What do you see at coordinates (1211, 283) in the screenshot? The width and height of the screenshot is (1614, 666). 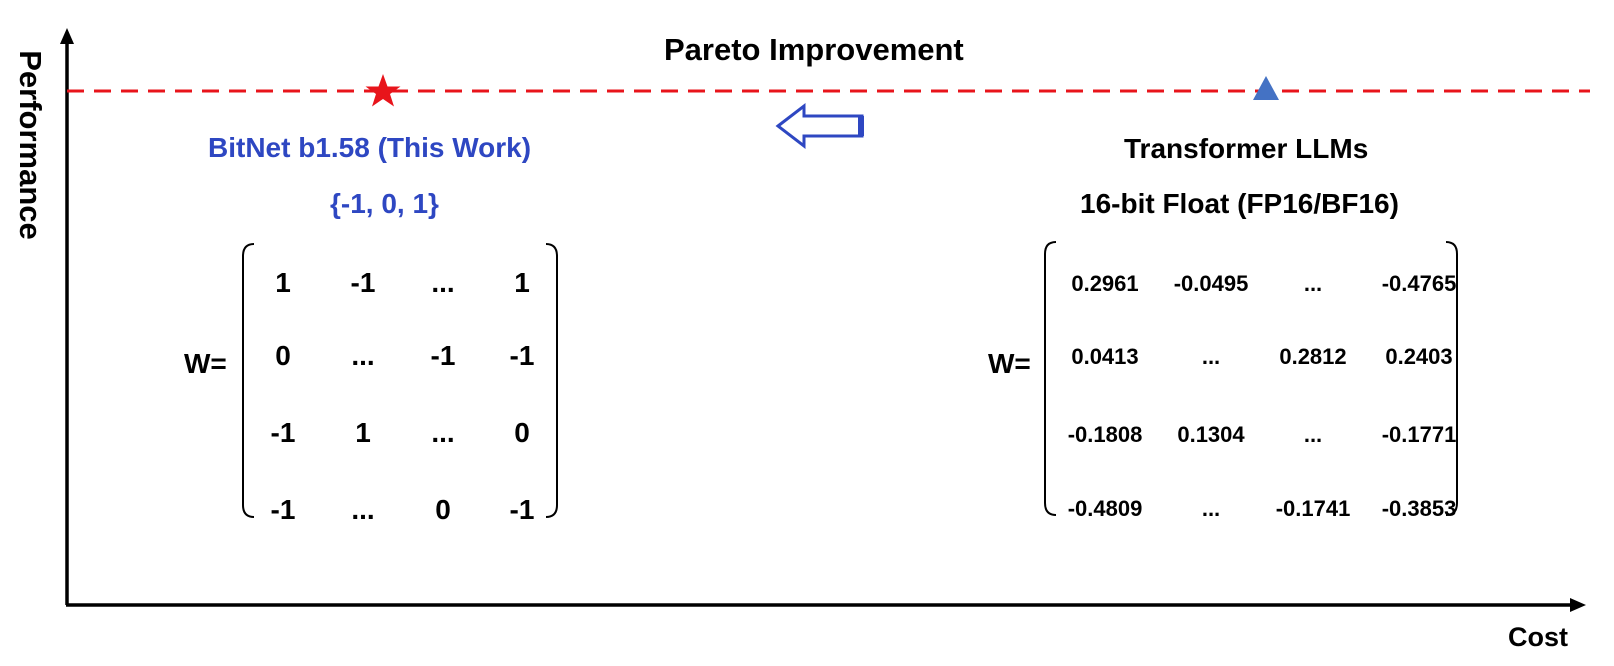 I see `transformer-matrix-cell-r1c2: -0.0495` at bounding box center [1211, 283].